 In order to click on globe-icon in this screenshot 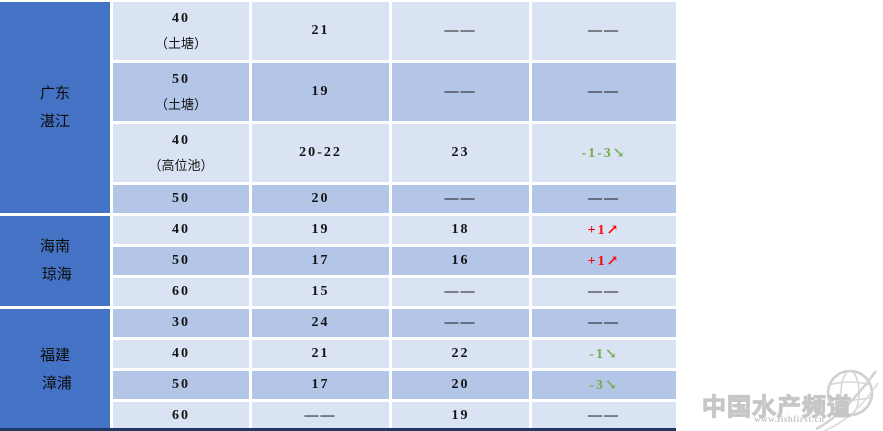, I will do `click(847, 399)`.